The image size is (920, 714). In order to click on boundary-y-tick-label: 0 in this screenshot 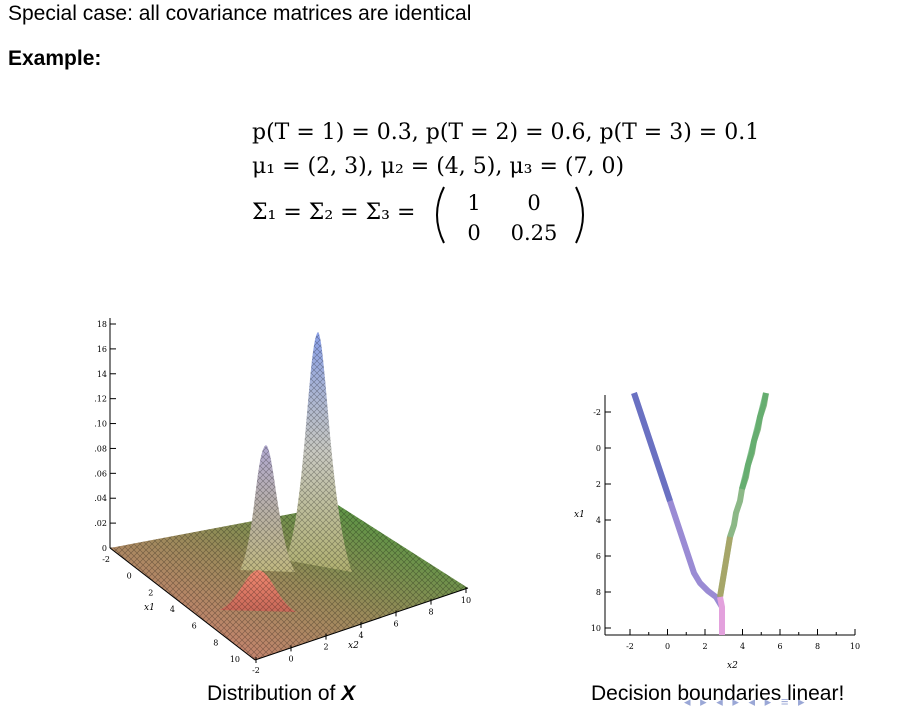, I will do `click(598, 448)`.